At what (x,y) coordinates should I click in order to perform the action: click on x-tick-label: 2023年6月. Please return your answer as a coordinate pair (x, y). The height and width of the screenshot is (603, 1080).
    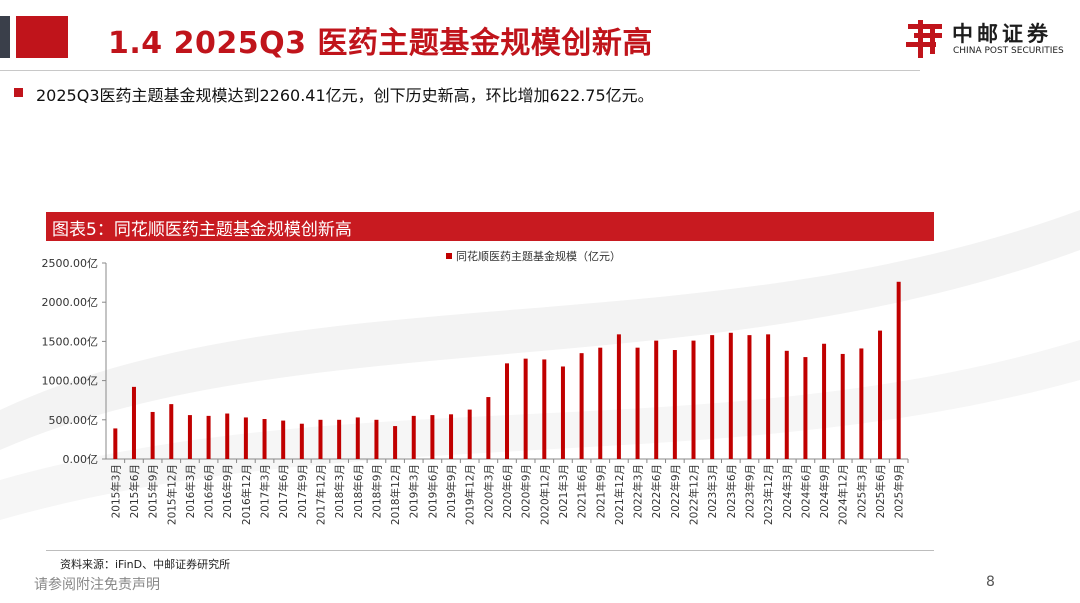
    Looking at the image, I should click on (731, 491).